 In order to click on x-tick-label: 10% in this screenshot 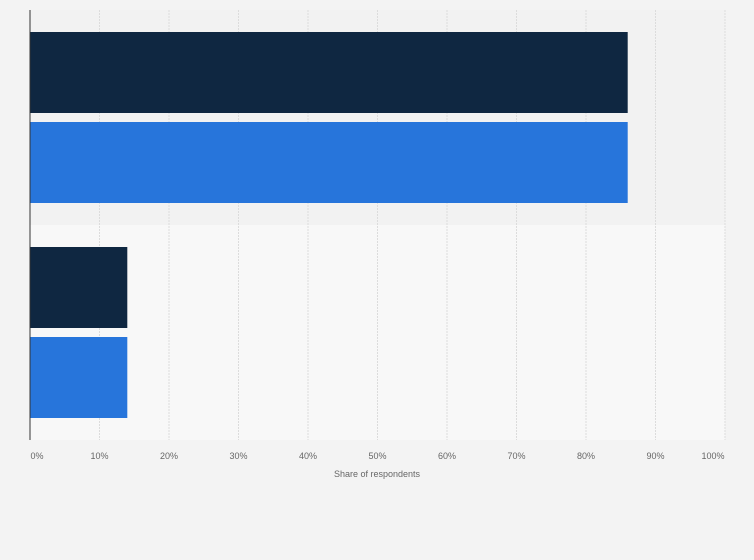, I will do `click(99, 456)`.